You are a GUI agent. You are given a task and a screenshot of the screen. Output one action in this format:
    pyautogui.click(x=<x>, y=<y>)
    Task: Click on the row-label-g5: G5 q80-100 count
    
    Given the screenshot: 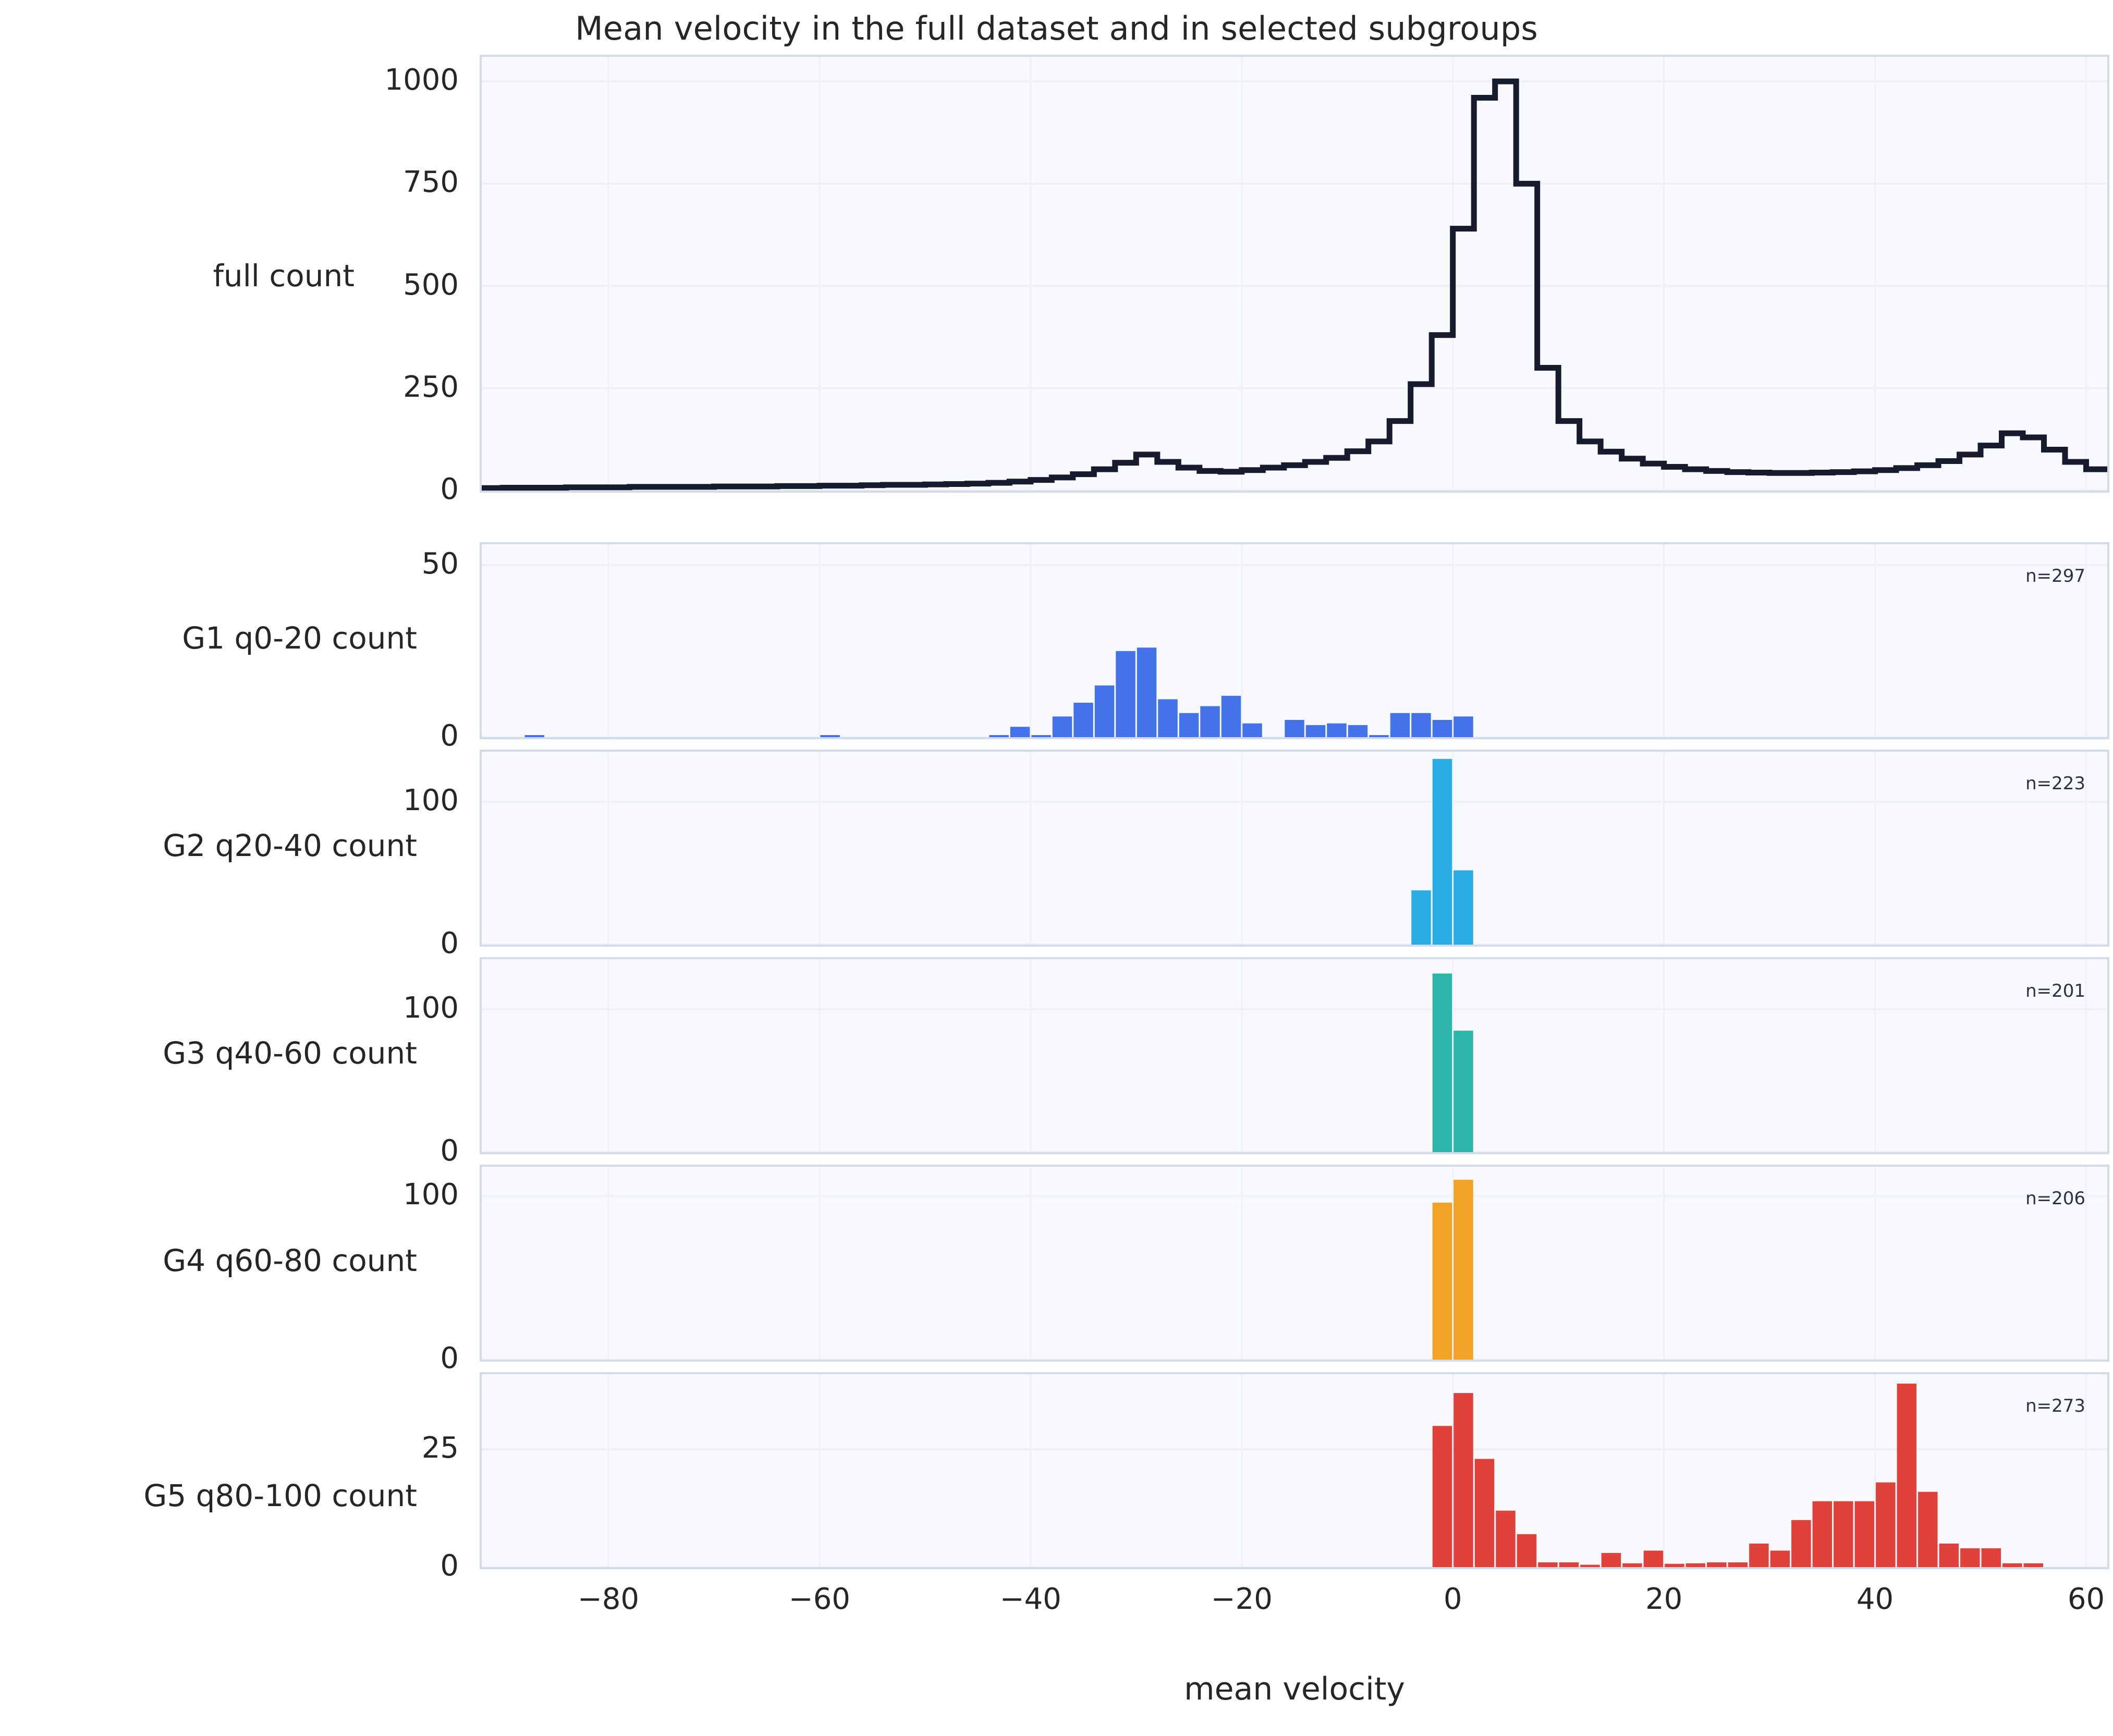 What is the action you would take?
    pyautogui.click(x=280, y=1496)
    